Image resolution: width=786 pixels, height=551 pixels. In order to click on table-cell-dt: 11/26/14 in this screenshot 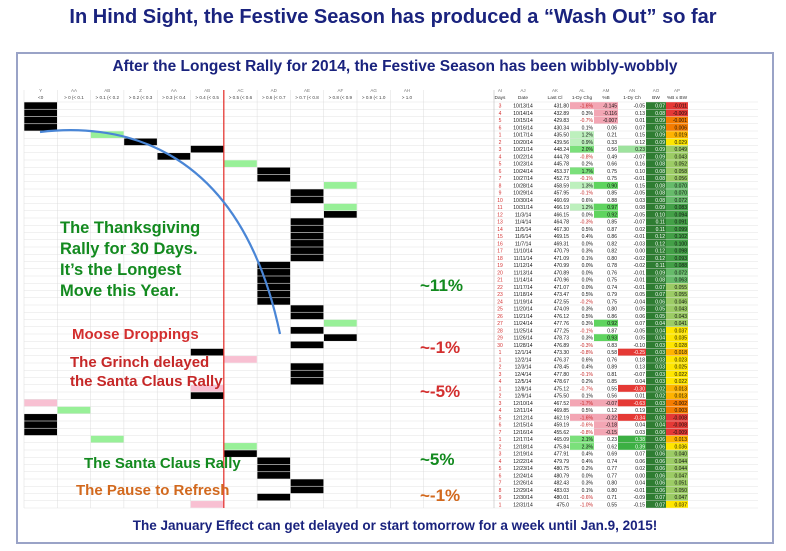, I will do `click(522, 339)`.